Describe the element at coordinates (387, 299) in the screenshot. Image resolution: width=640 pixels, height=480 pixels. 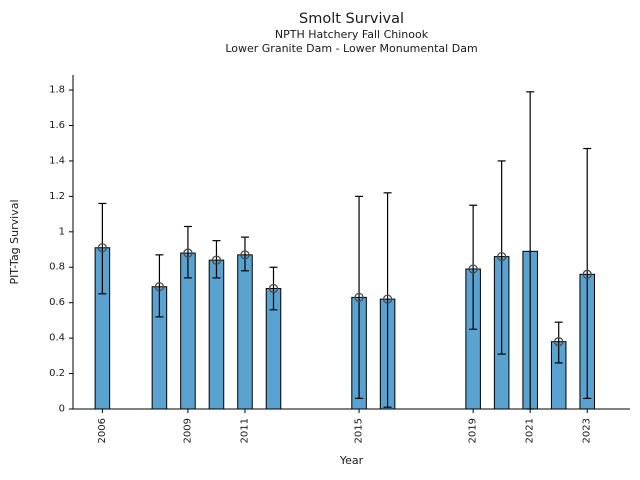
I see `point-marker-2016` at that location.